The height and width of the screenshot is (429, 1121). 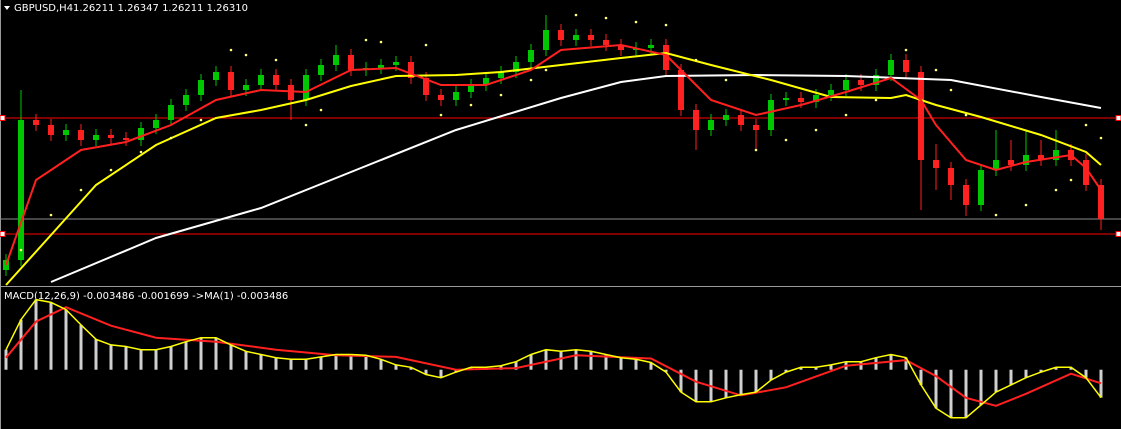 What do you see at coordinates (160, 8) in the screenshot?
I see `ohlc-text: 1.26211 1.26347 1.26211 1.26310` at bounding box center [160, 8].